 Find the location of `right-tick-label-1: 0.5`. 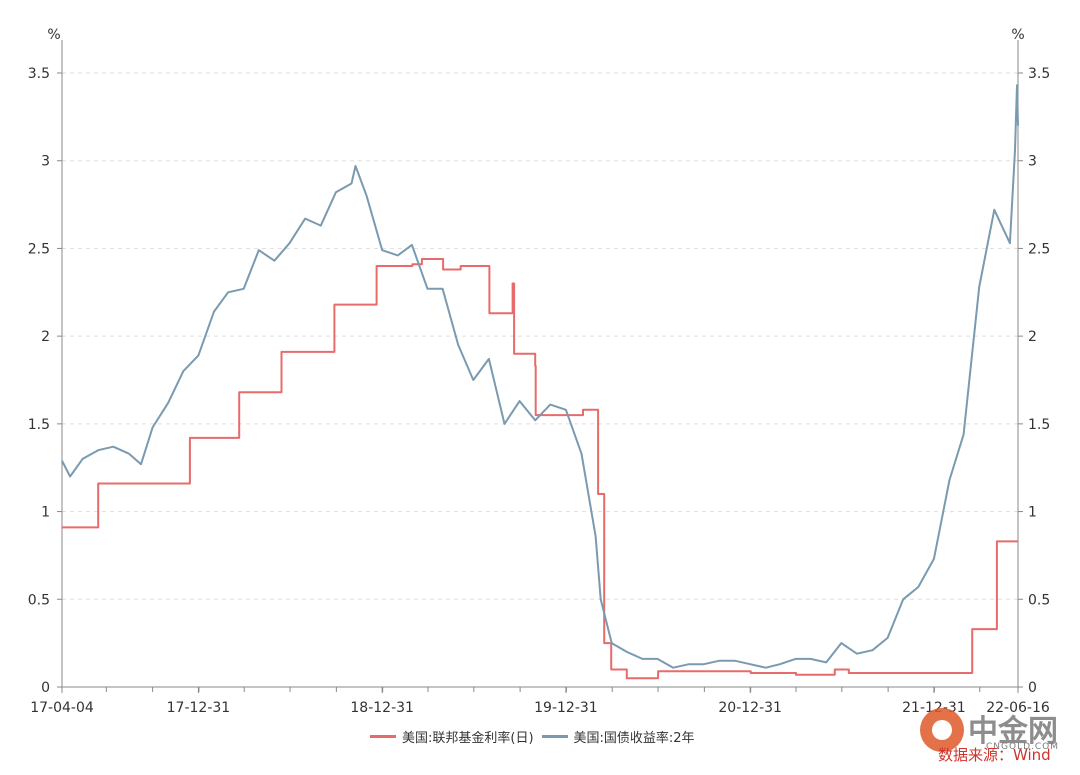

right-tick-label-1: 0.5 is located at coordinates (1039, 600).